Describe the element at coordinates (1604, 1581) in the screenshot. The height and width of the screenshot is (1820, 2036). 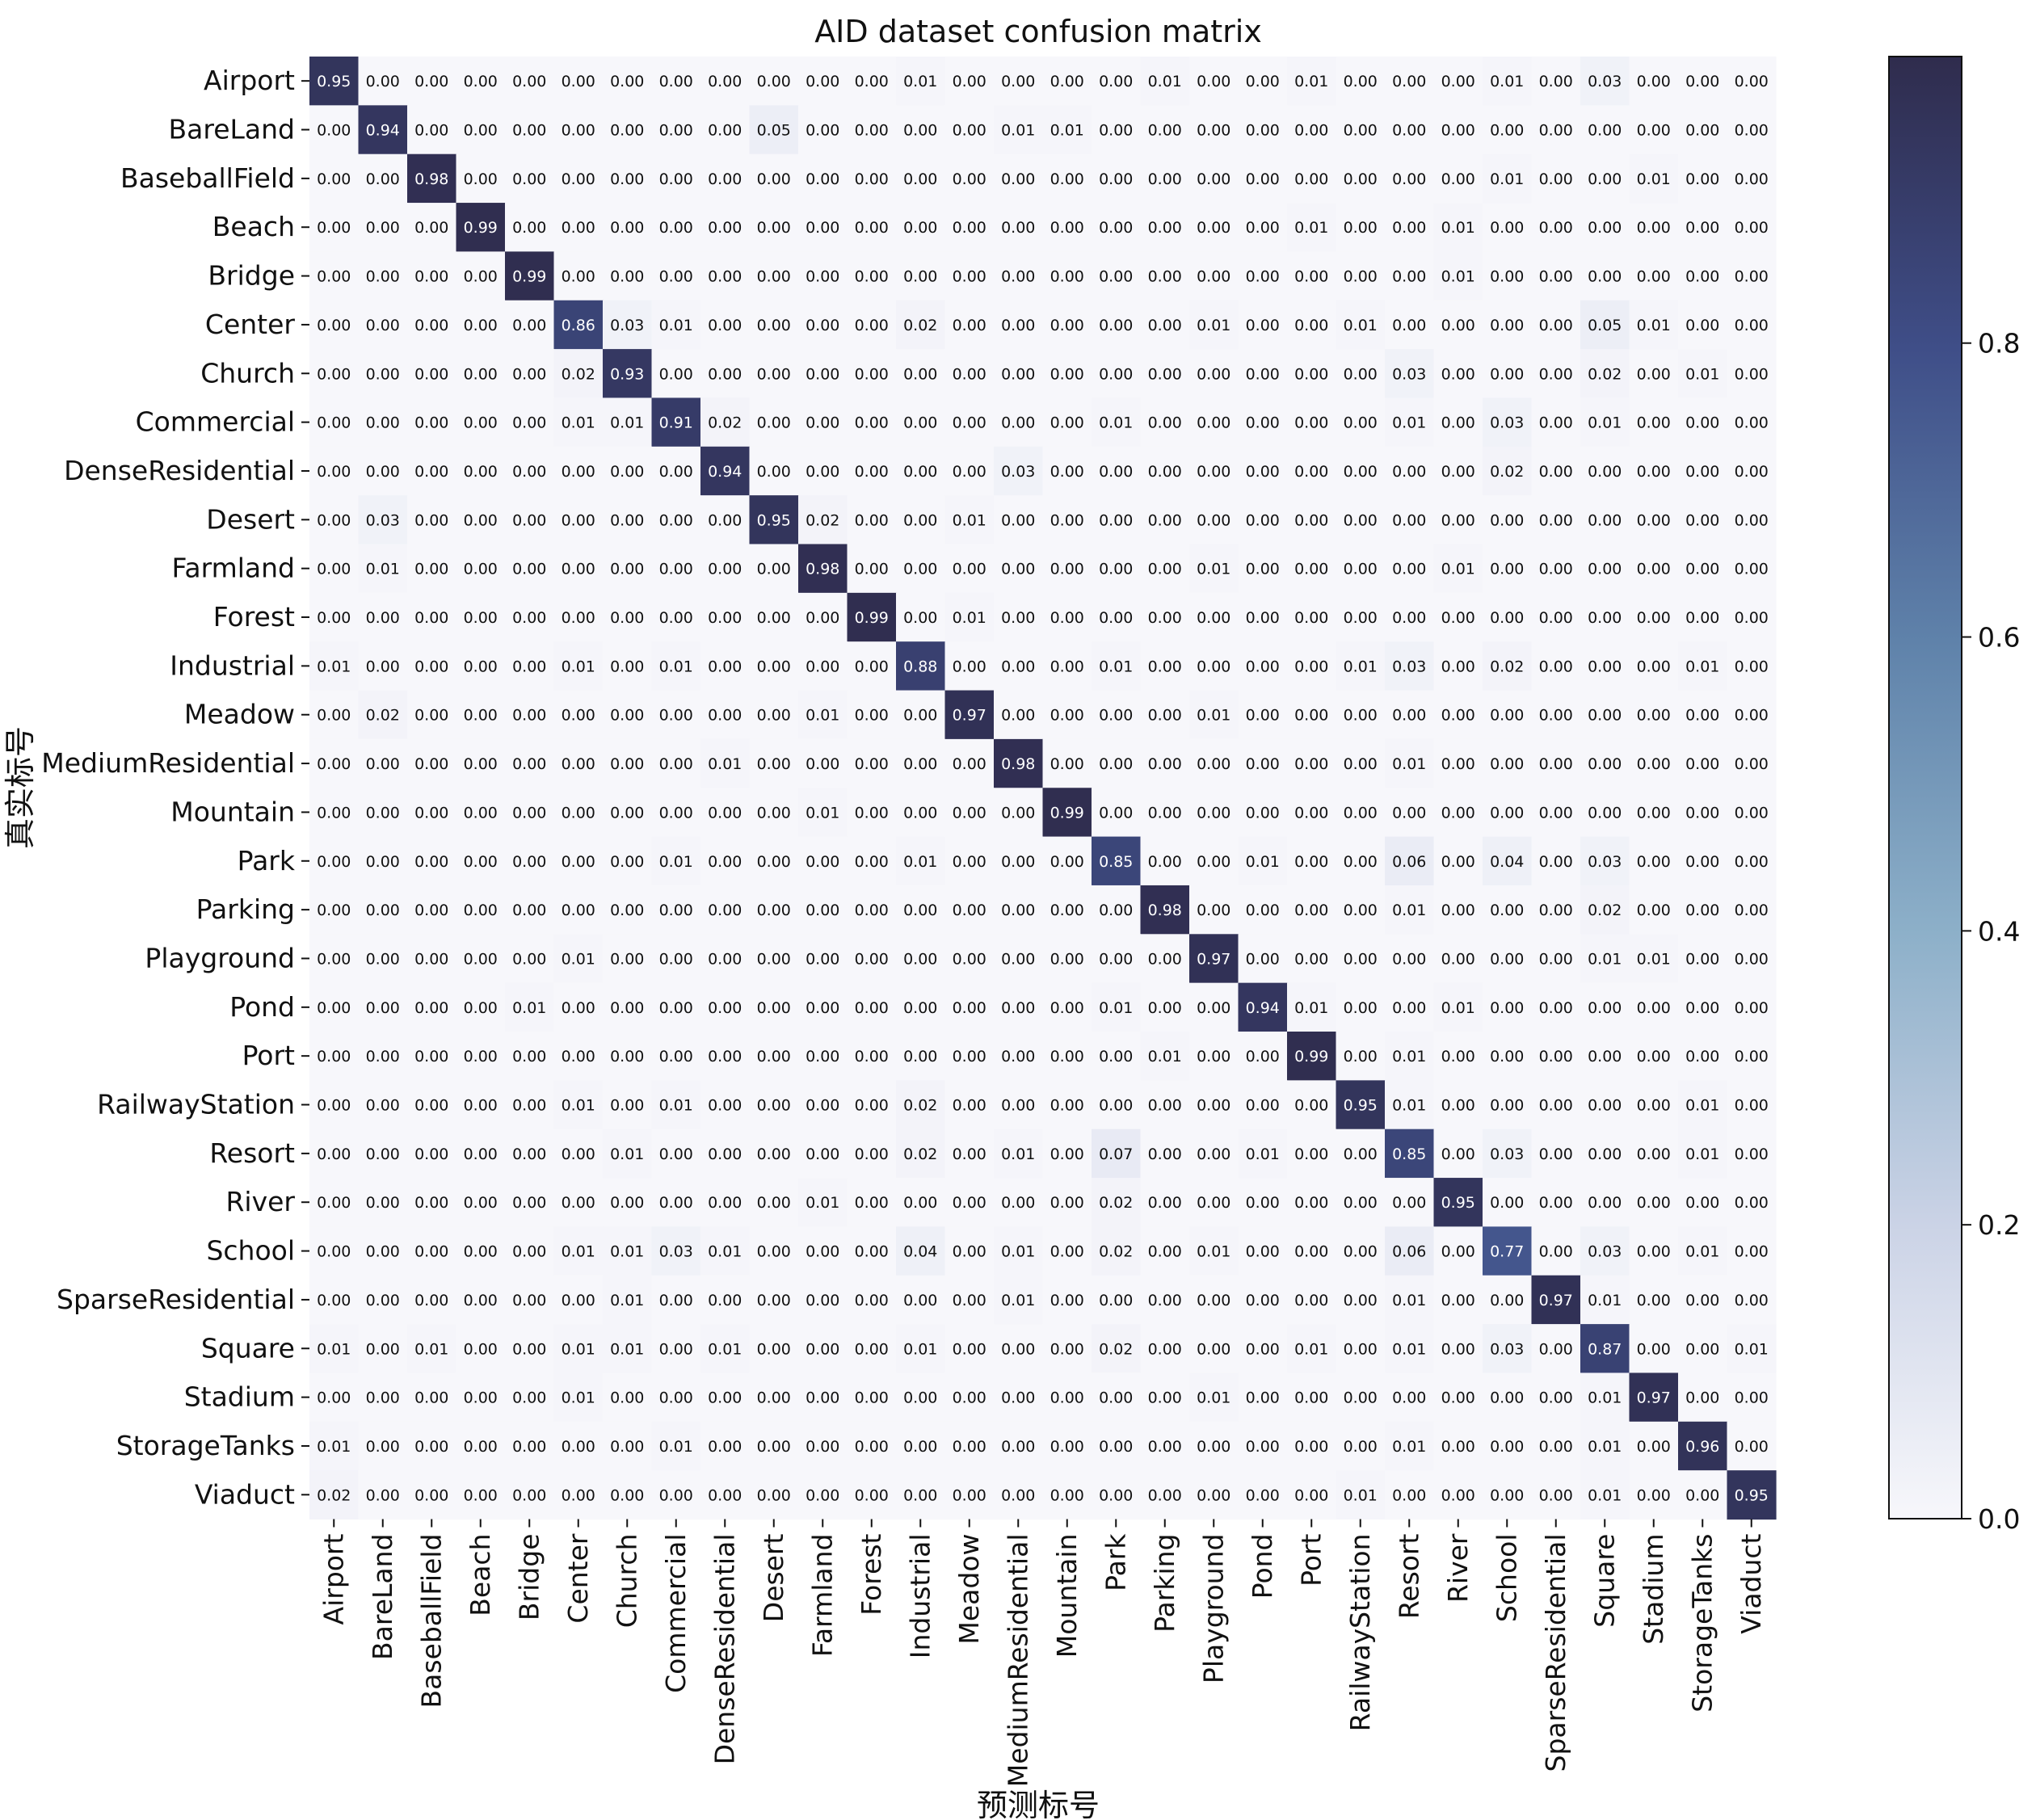
I see `x-tick-label: Square` at that location.